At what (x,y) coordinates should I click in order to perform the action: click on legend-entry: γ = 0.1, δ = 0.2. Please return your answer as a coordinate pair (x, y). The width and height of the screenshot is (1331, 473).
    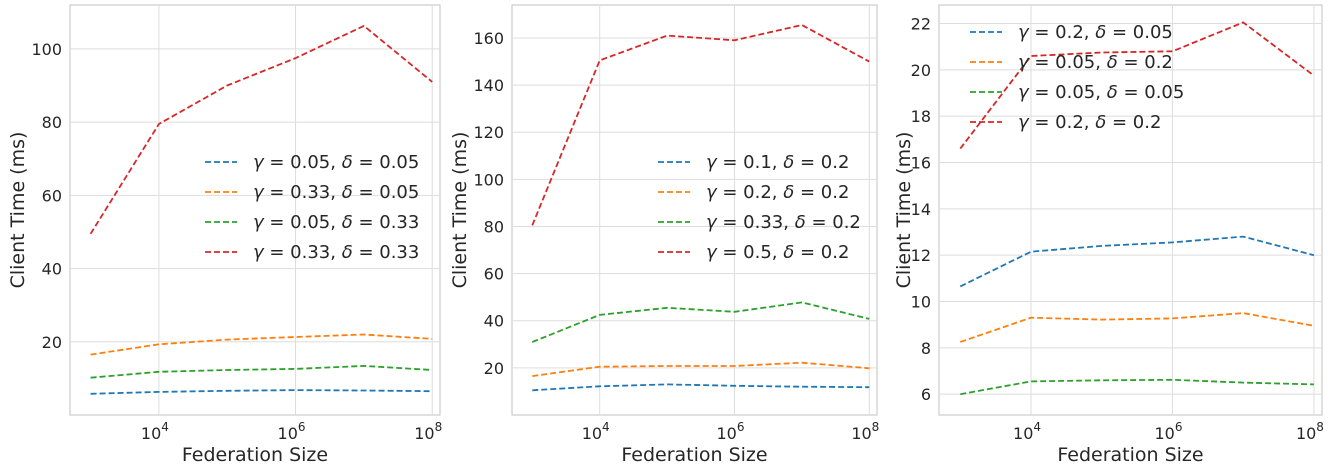
    Looking at the image, I should click on (777, 162).